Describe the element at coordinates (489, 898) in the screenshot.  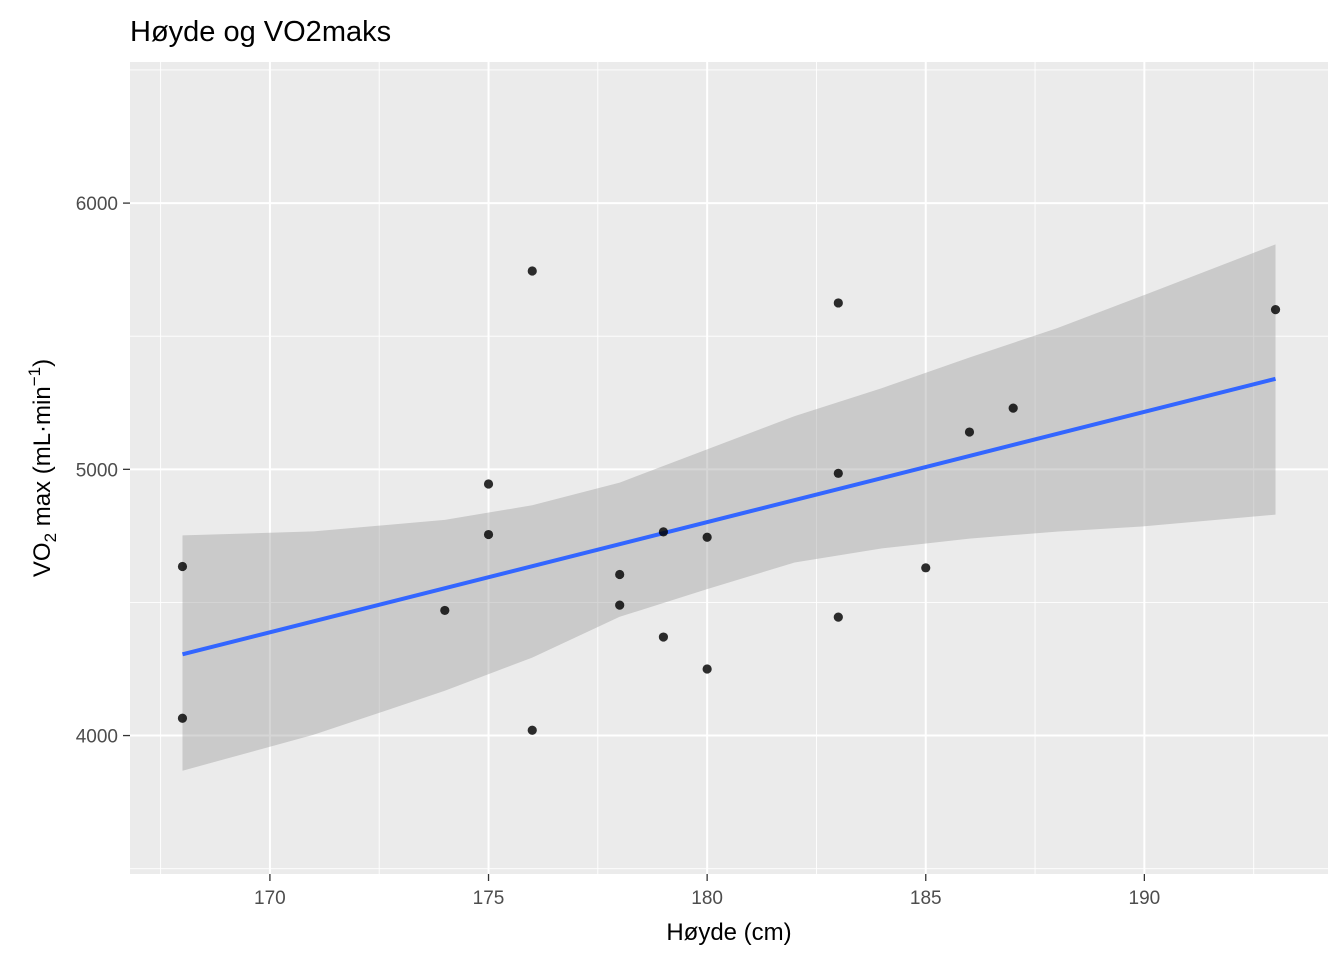
I see `x-tick-label: 175` at that location.